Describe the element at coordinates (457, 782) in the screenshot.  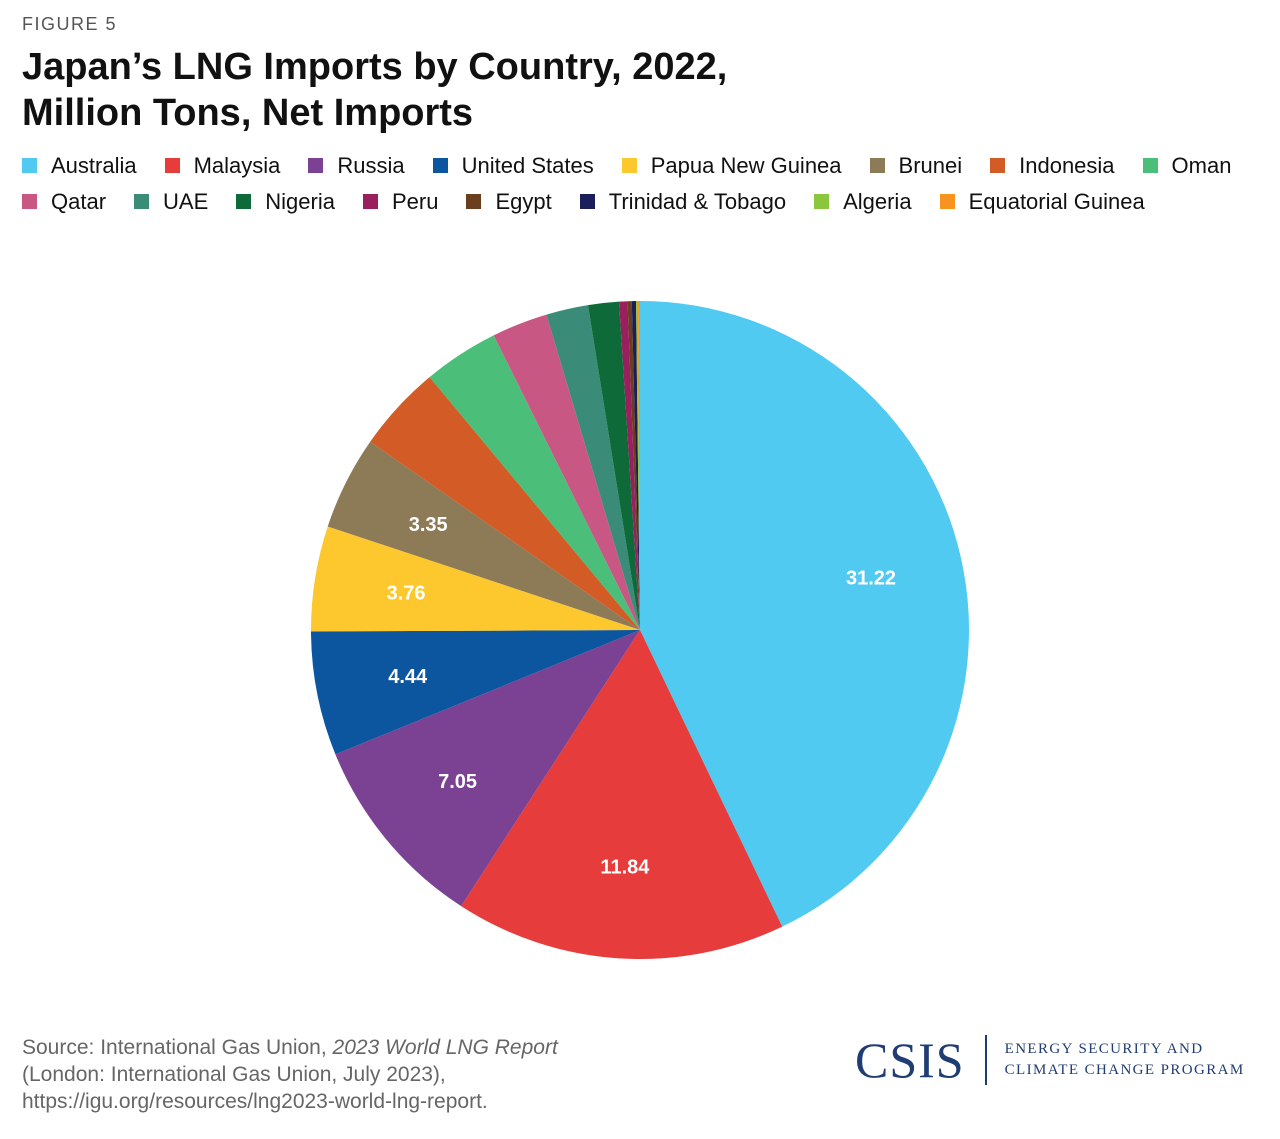
I see `slice-data-label-russia: 7.05` at that location.